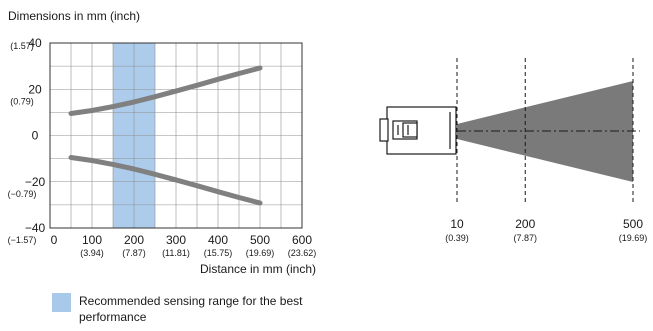  Describe the element at coordinates (176, 240) in the screenshot. I see `x-tick-label: 300` at that location.